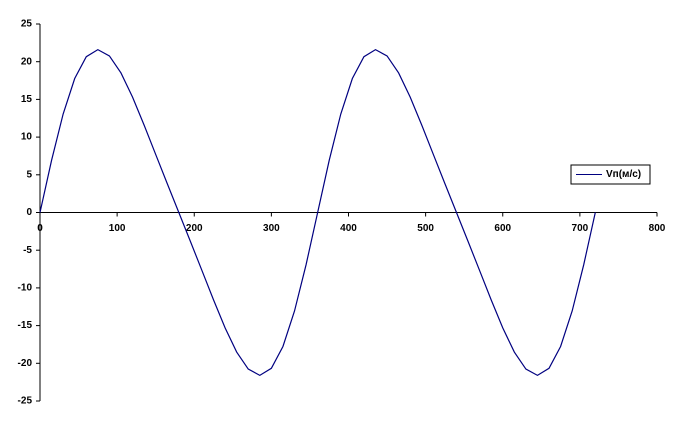  I want to click on y-tick-label: 25, so click(27, 24).